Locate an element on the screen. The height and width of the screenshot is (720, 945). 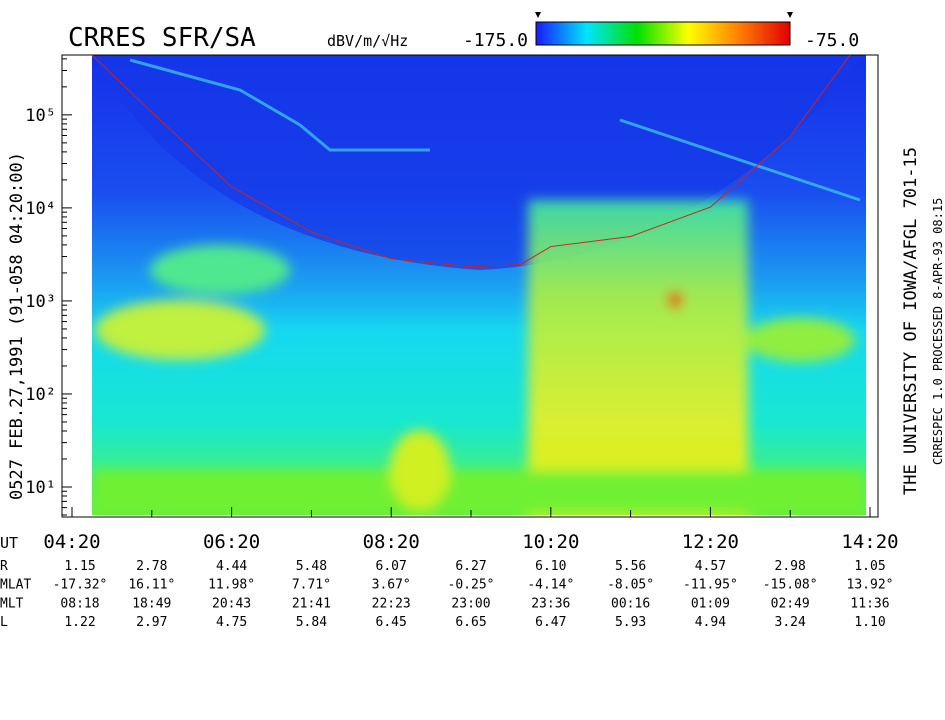
ephemeris-value: 16.11° is located at coordinates (151, 585).